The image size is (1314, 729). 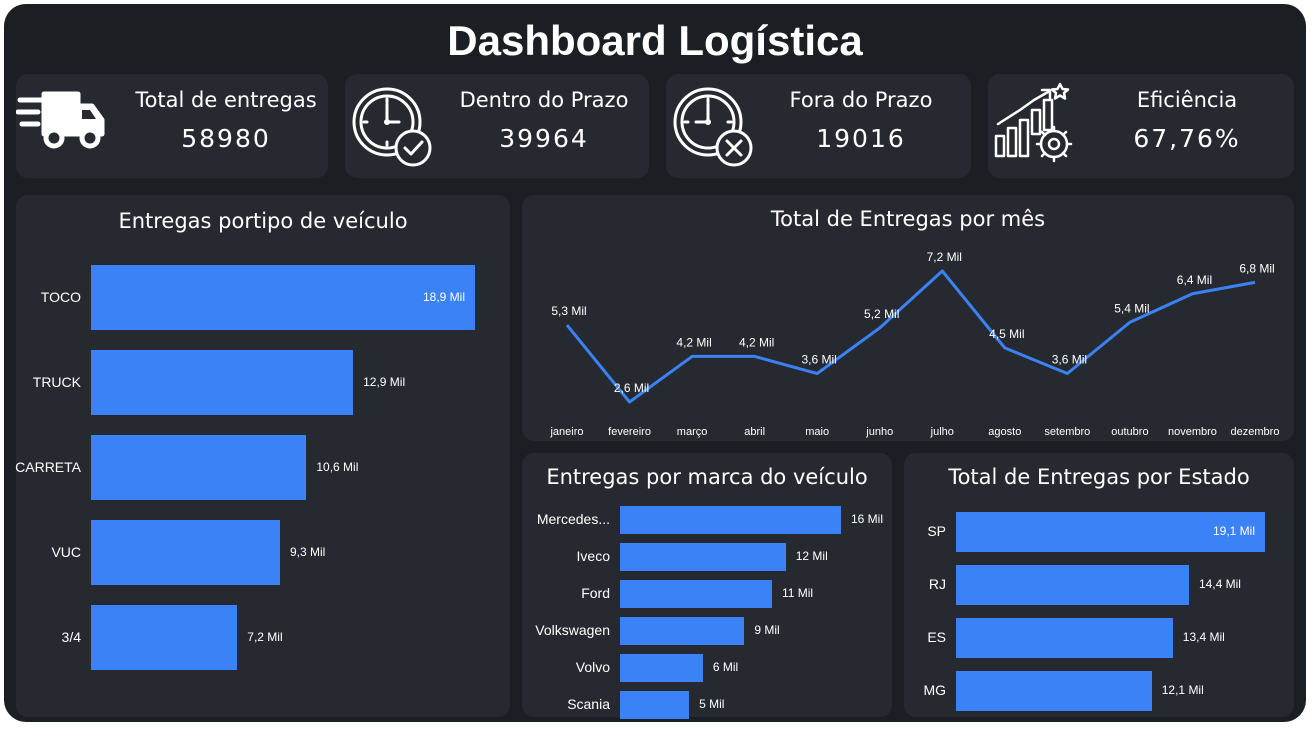 What do you see at coordinates (1033, 122) in the screenshot?
I see `growth-chart-gear-icon` at bounding box center [1033, 122].